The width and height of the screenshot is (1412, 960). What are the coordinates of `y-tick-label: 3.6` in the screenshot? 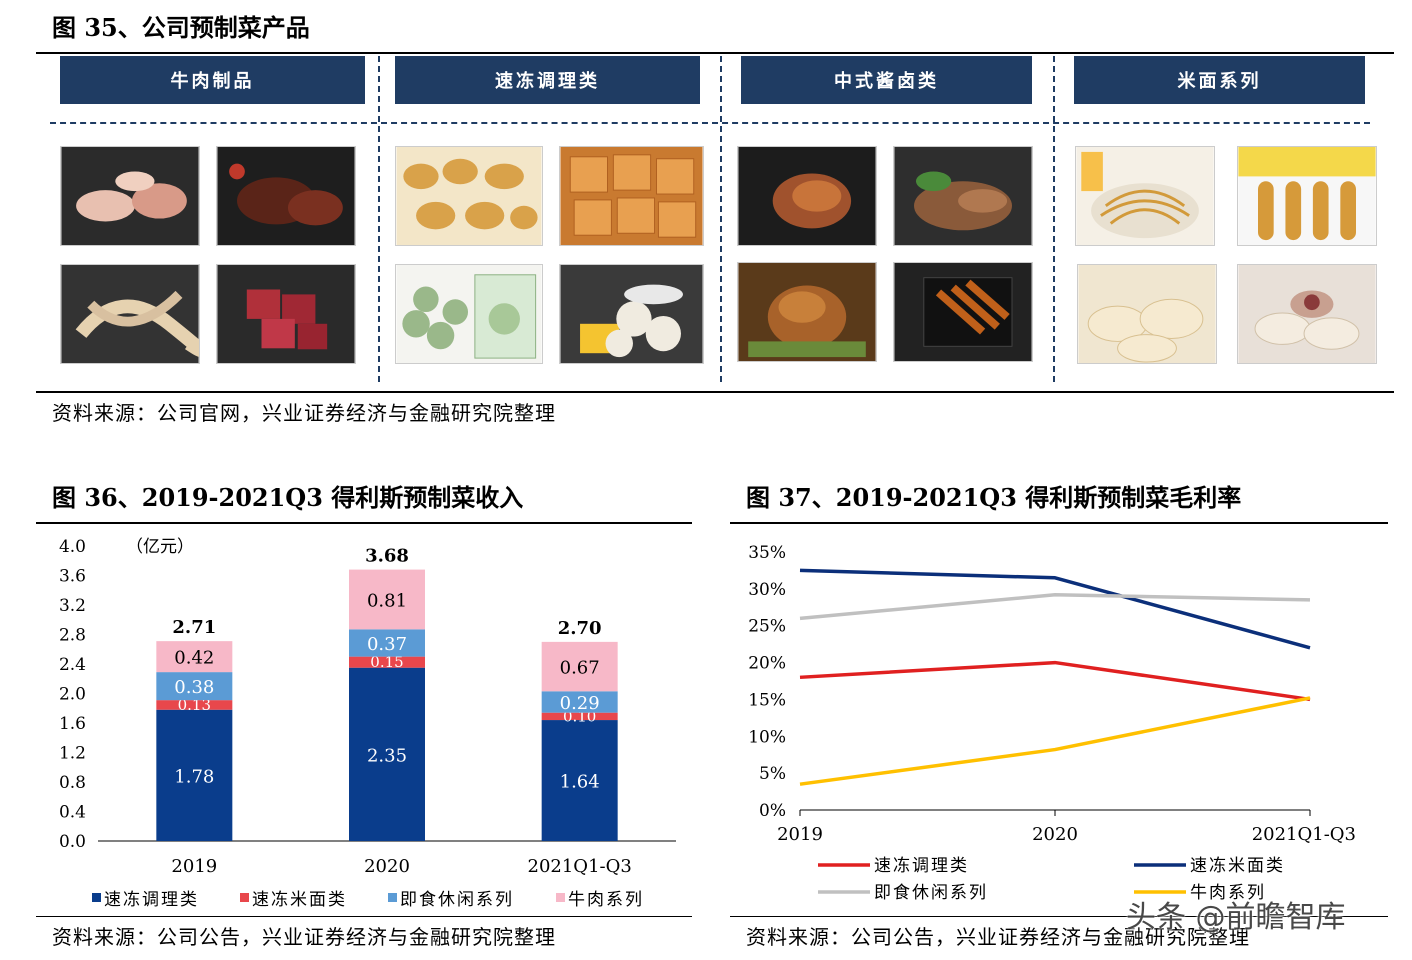 It's located at (72, 577).